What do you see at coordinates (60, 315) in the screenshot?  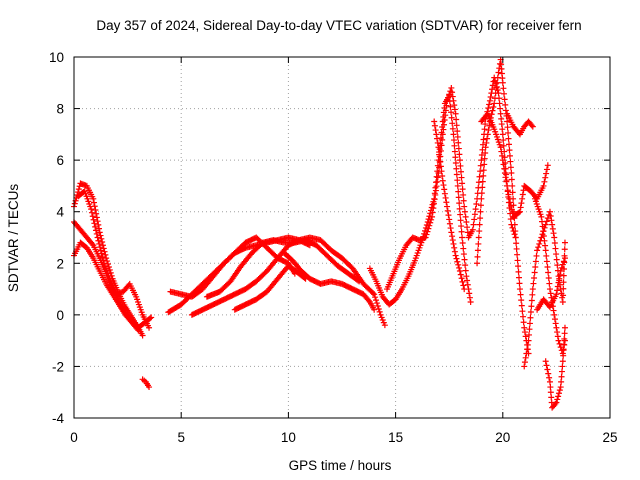 I see `y-tick-label: 0` at bounding box center [60, 315].